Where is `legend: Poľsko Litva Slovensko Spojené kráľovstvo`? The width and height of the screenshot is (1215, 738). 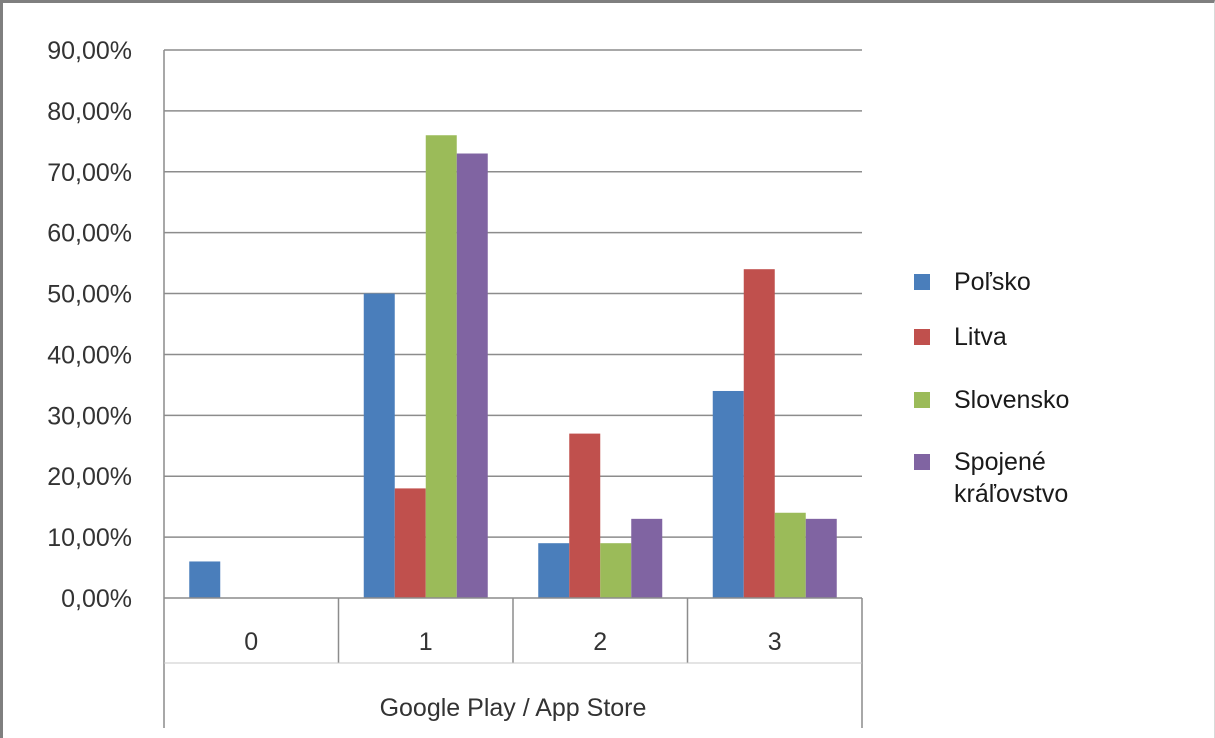
legend: Poľsko Litva Slovensko Spojené kráľovstvo is located at coordinates (991, 388).